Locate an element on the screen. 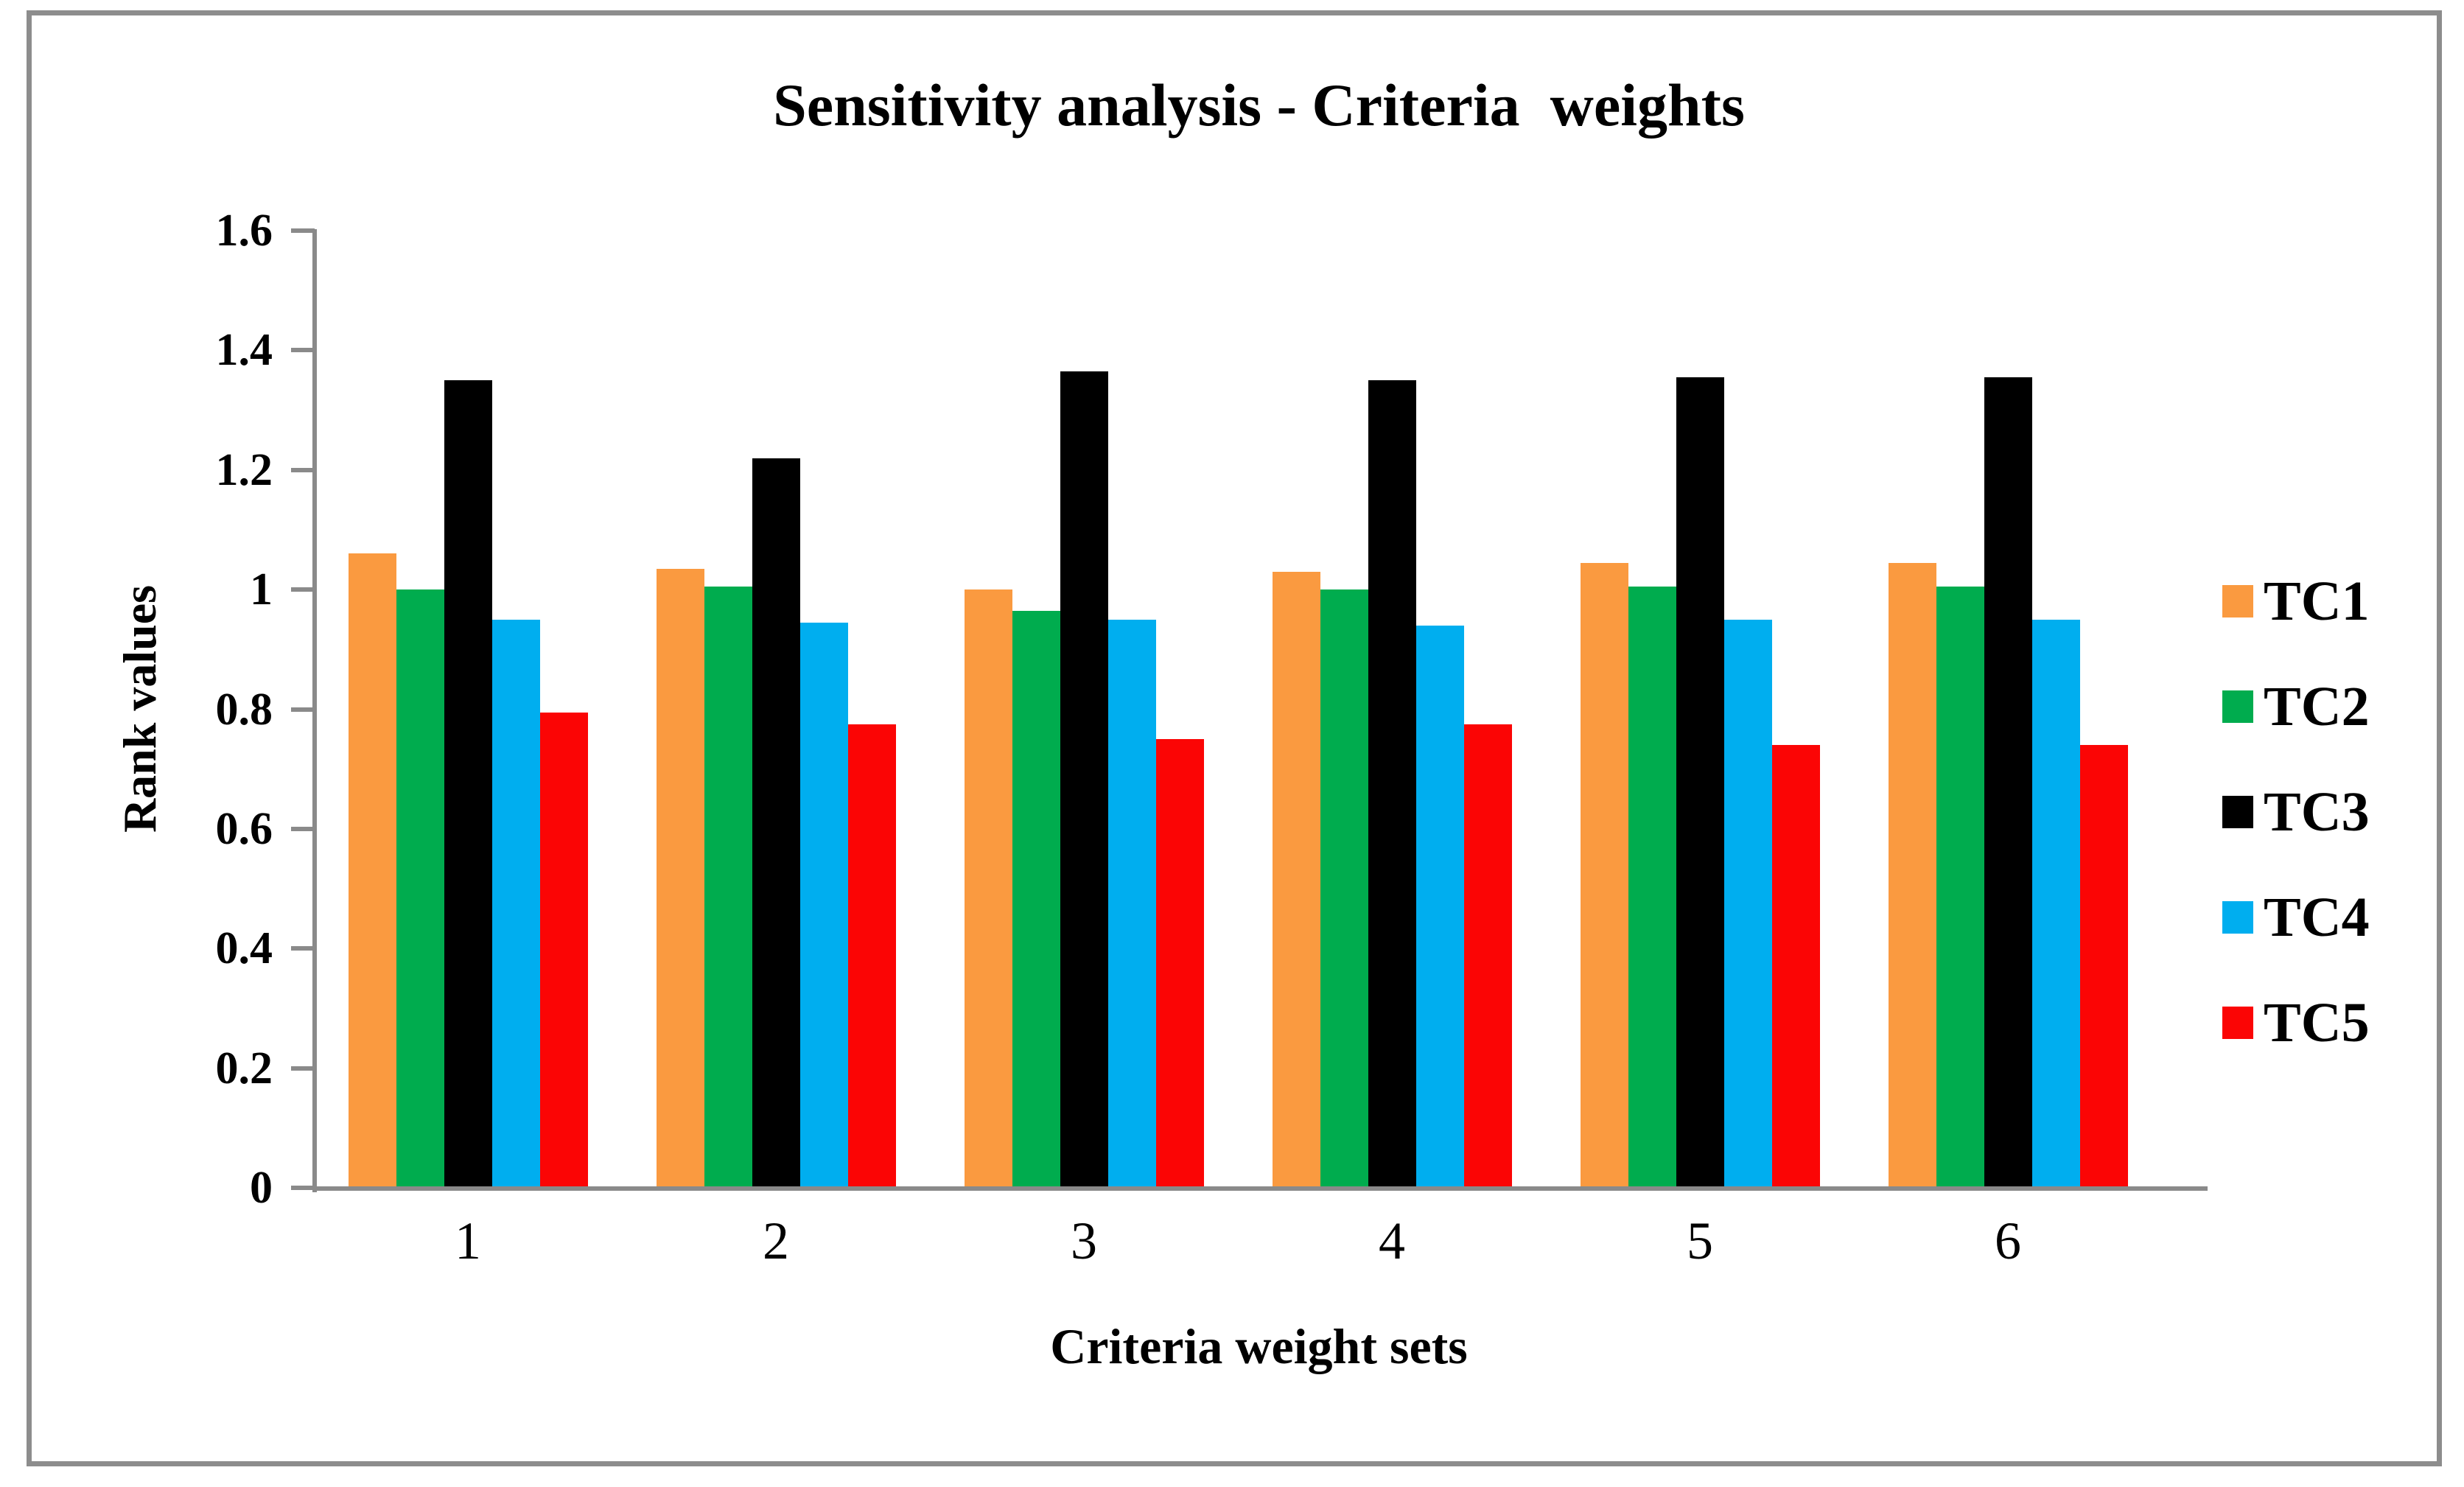 The image size is (2464, 1487). x-axis-category-label: 3 is located at coordinates (1084, 1240).